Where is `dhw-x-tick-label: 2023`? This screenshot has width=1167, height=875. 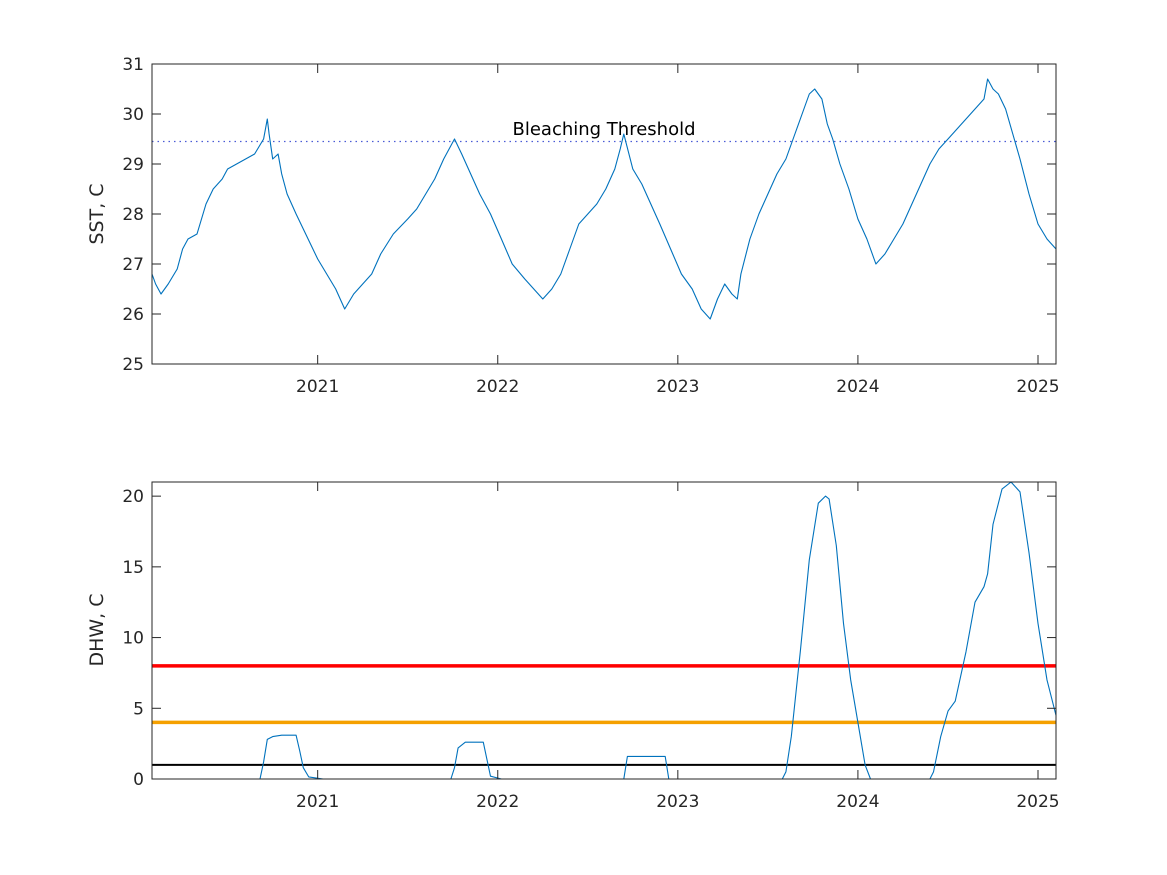
dhw-x-tick-label: 2023 is located at coordinates (677, 802).